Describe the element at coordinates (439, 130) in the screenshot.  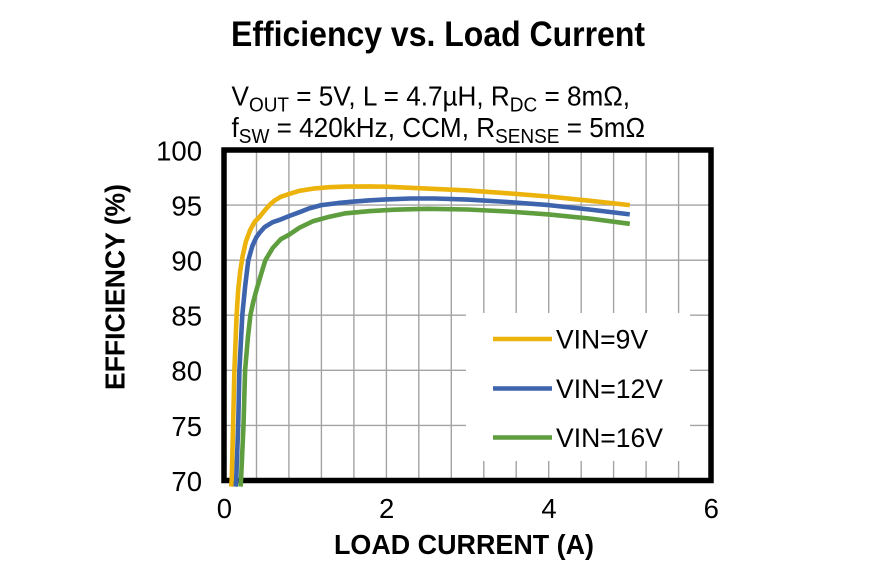
I see `svg-text:fSW​ = 420kHz, CCM, RSENSE​ =: fSW​ = 420kHz, CCM, RSENSE​ = 5mΩ` at that location.